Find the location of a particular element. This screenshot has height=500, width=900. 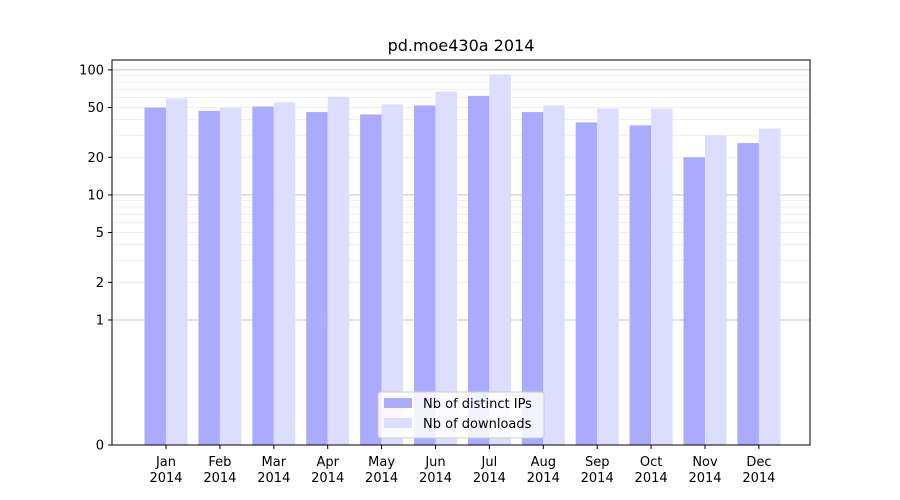

legend: Nb of distinct IPs Nb of downloads is located at coordinates (461, 415).